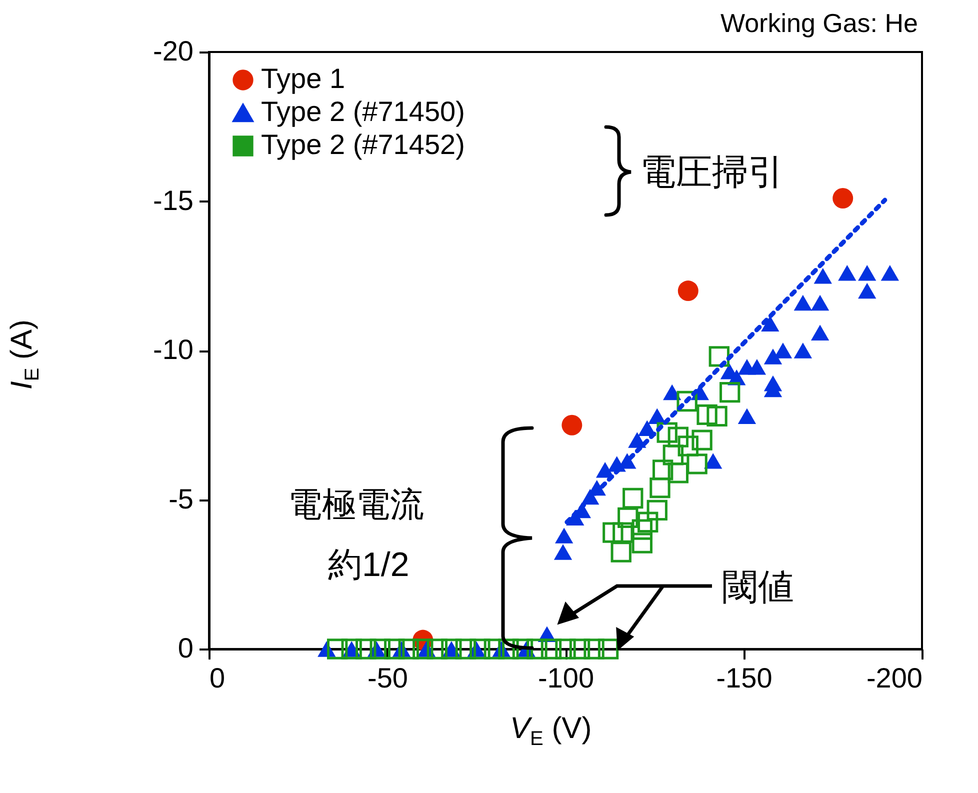  Describe the element at coordinates (894, 678) in the screenshot. I see `x-tick-label: -200` at that location.